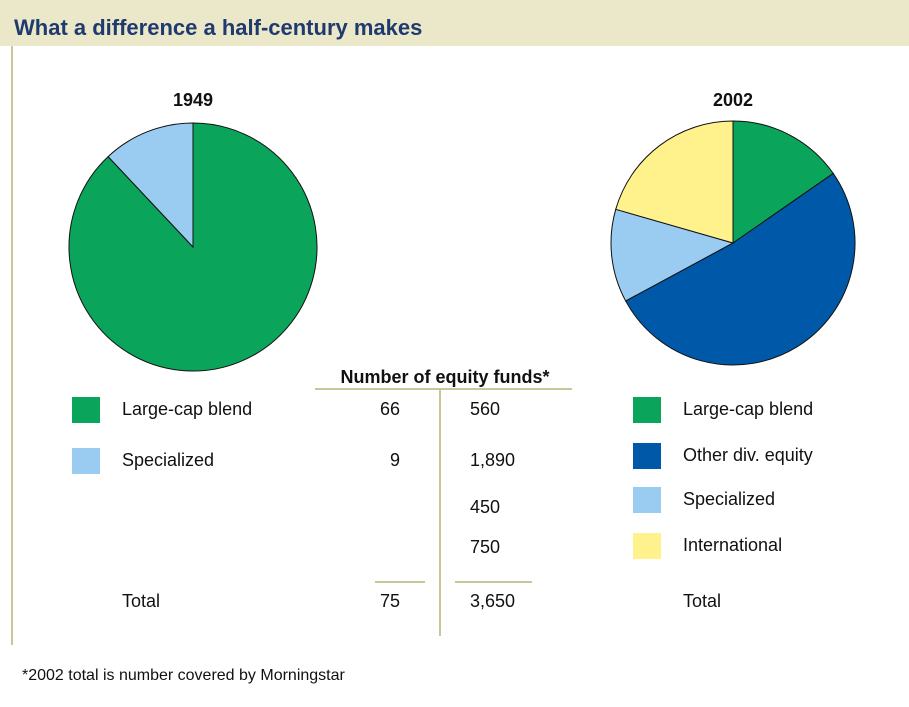 The image size is (909, 707). Describe the element at coordinates (485, 409) in the screenshot. I see `value-label: 560` at that location.